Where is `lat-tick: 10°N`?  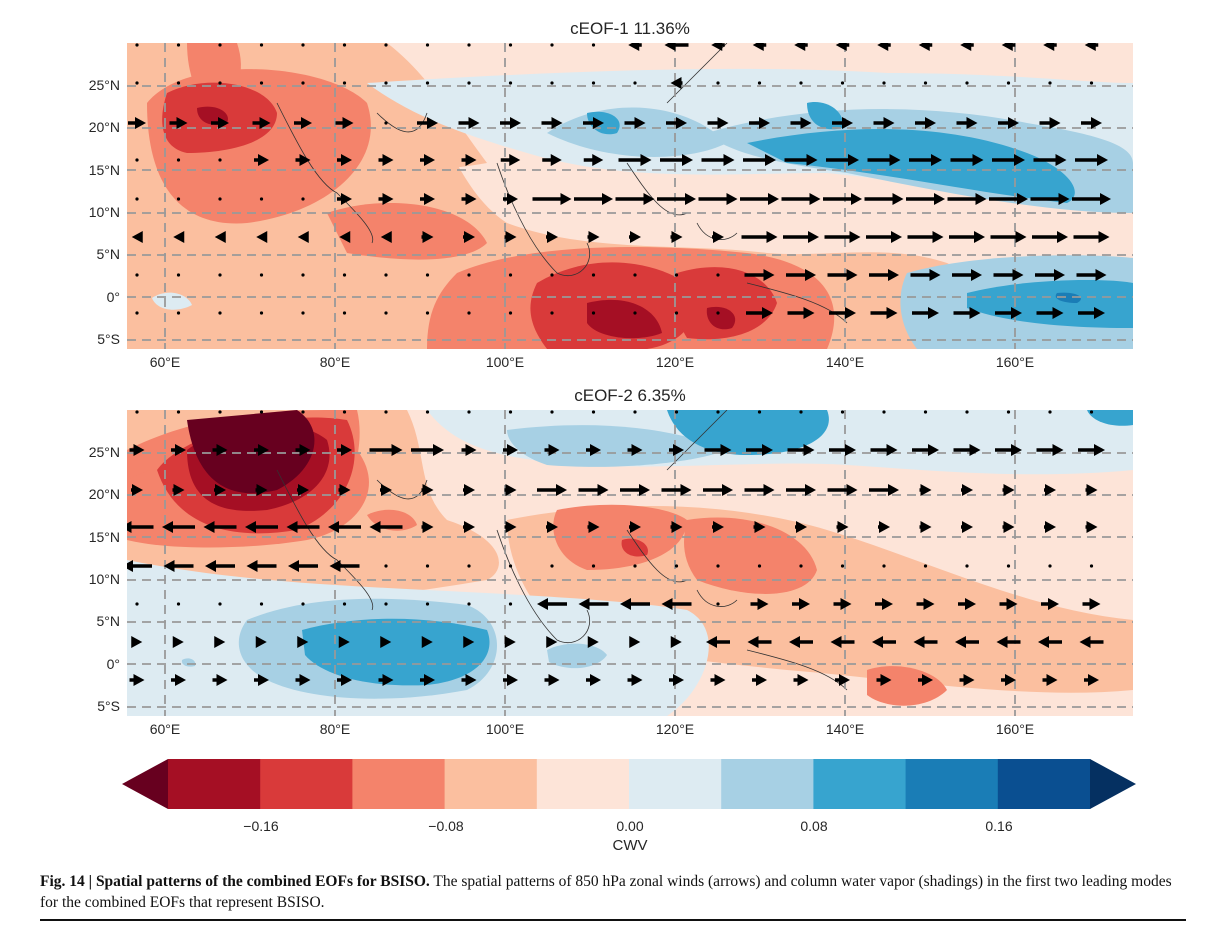 lat-tick: 10°N is located at coordinates (104, 579).